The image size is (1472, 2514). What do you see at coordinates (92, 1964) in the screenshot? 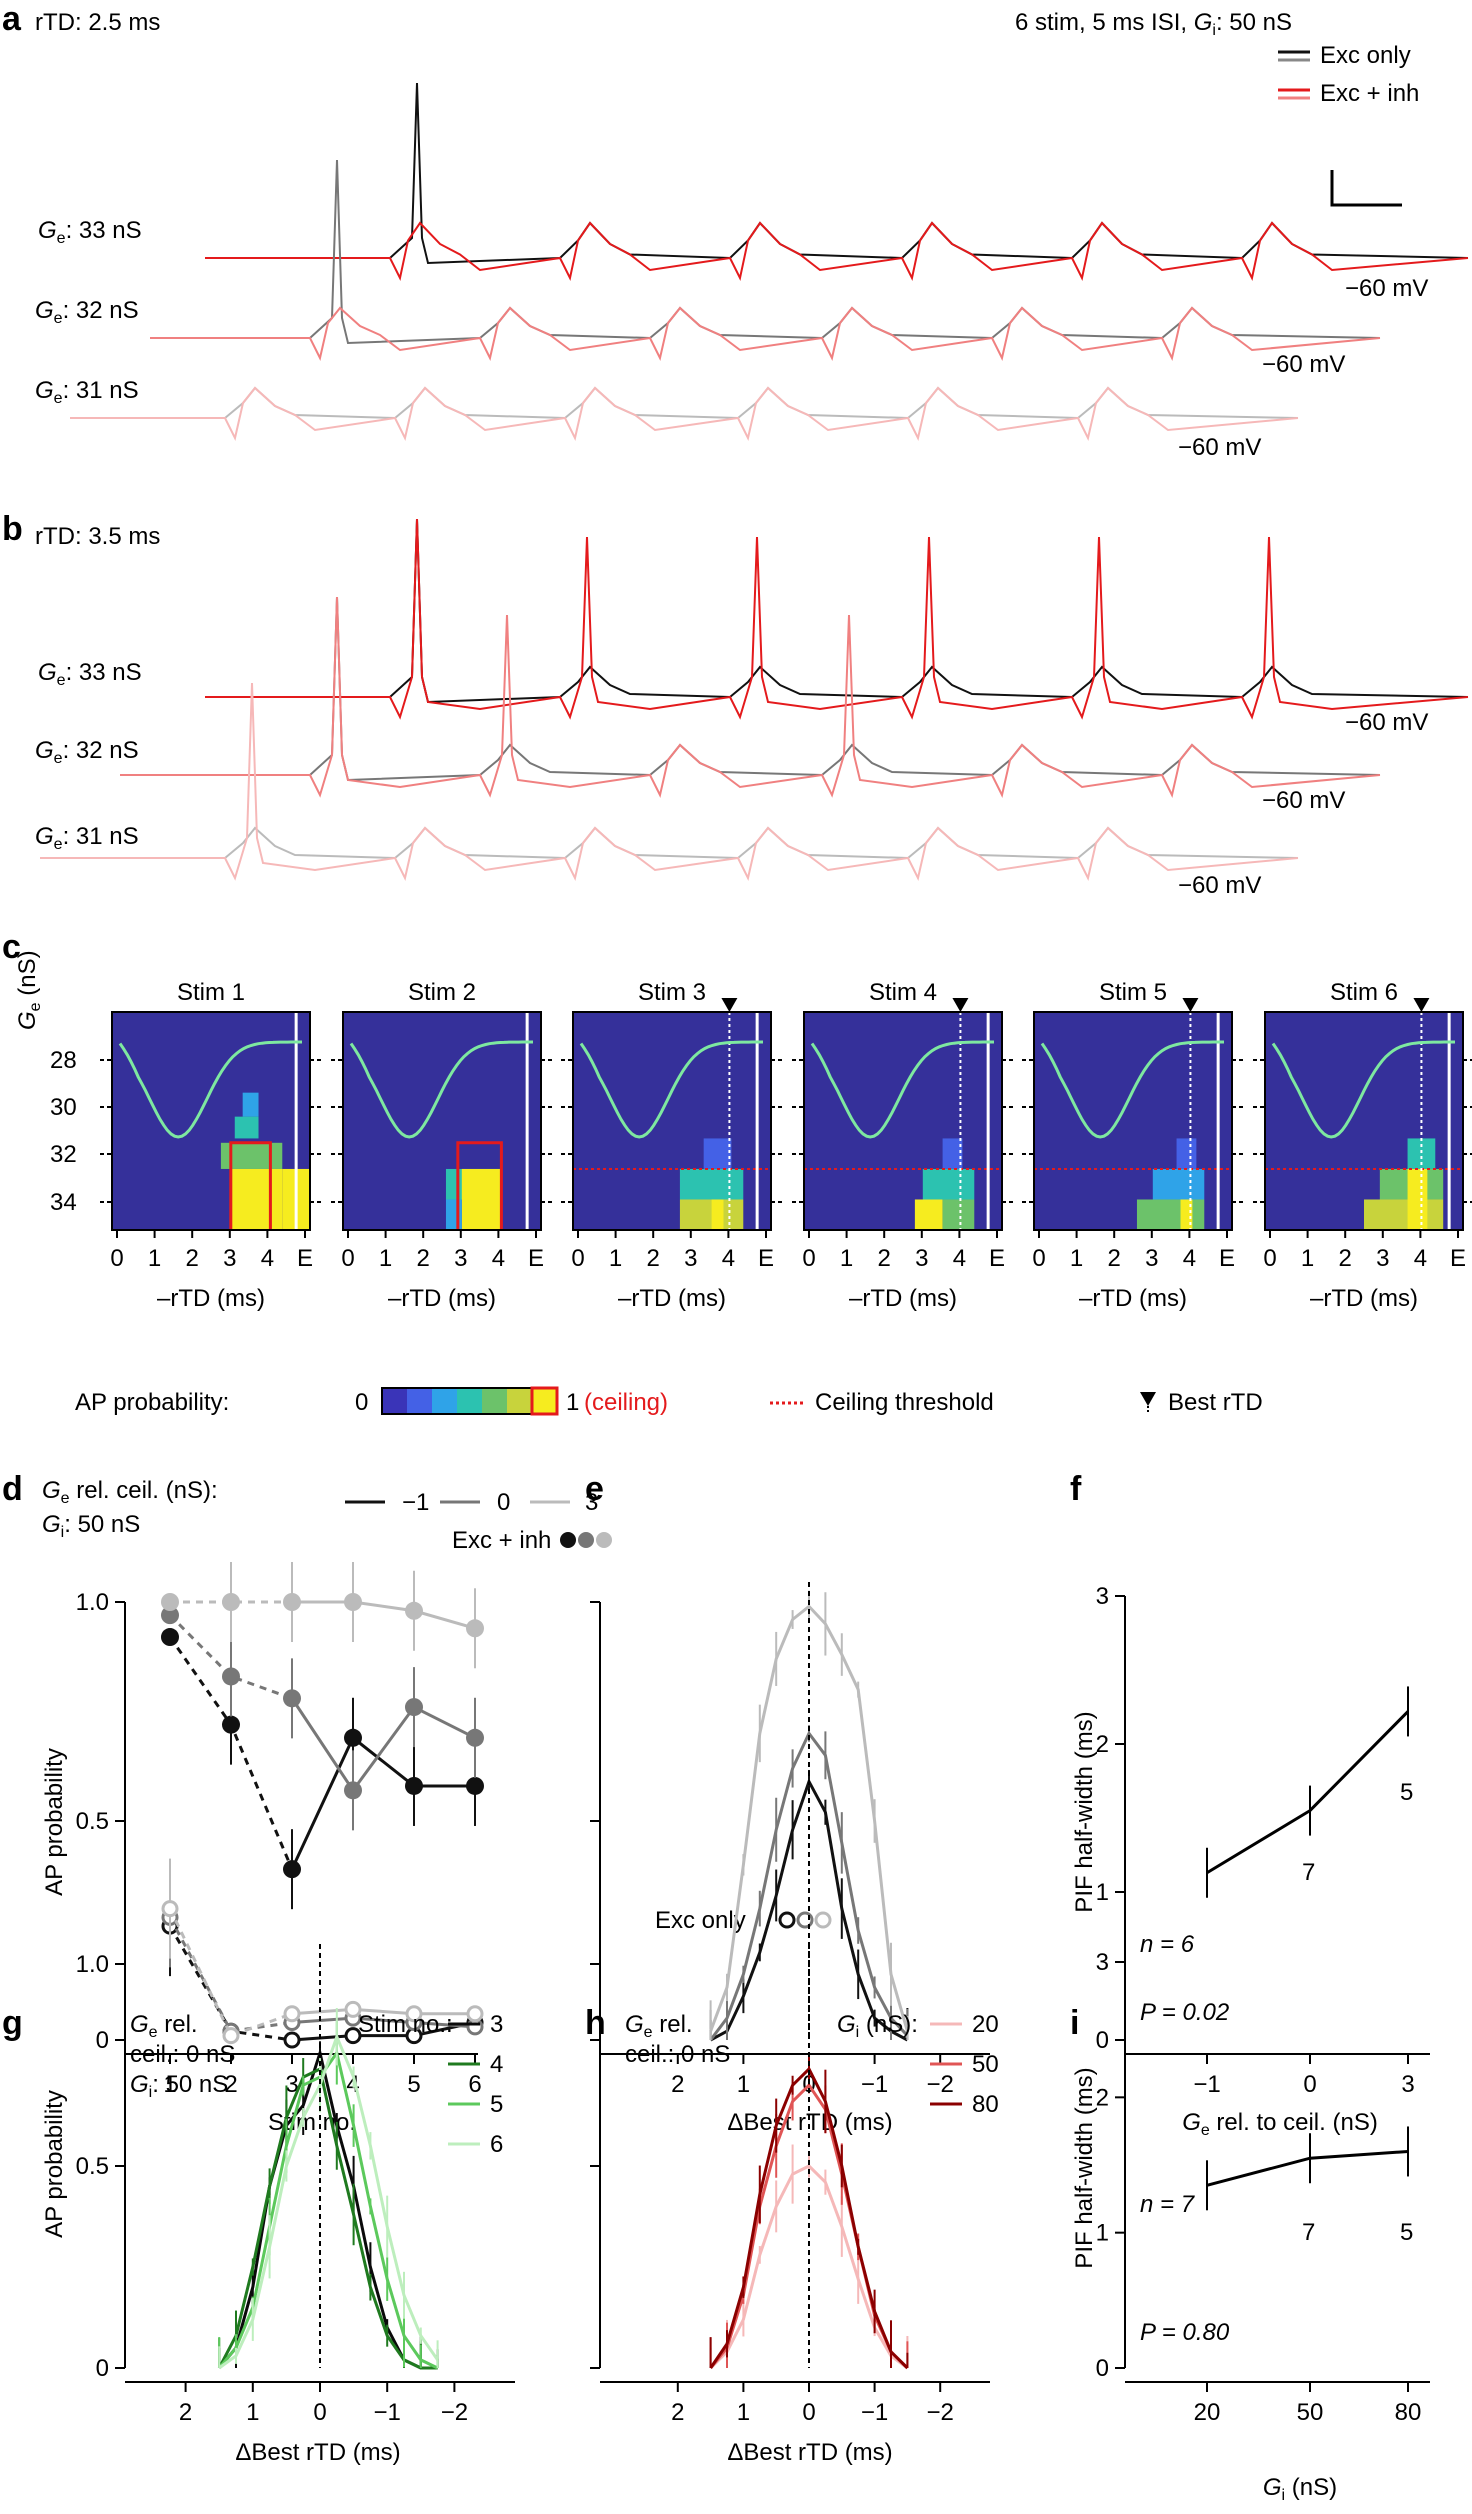
I see `ytick: 1.0` at bounding box center [92, 1964].